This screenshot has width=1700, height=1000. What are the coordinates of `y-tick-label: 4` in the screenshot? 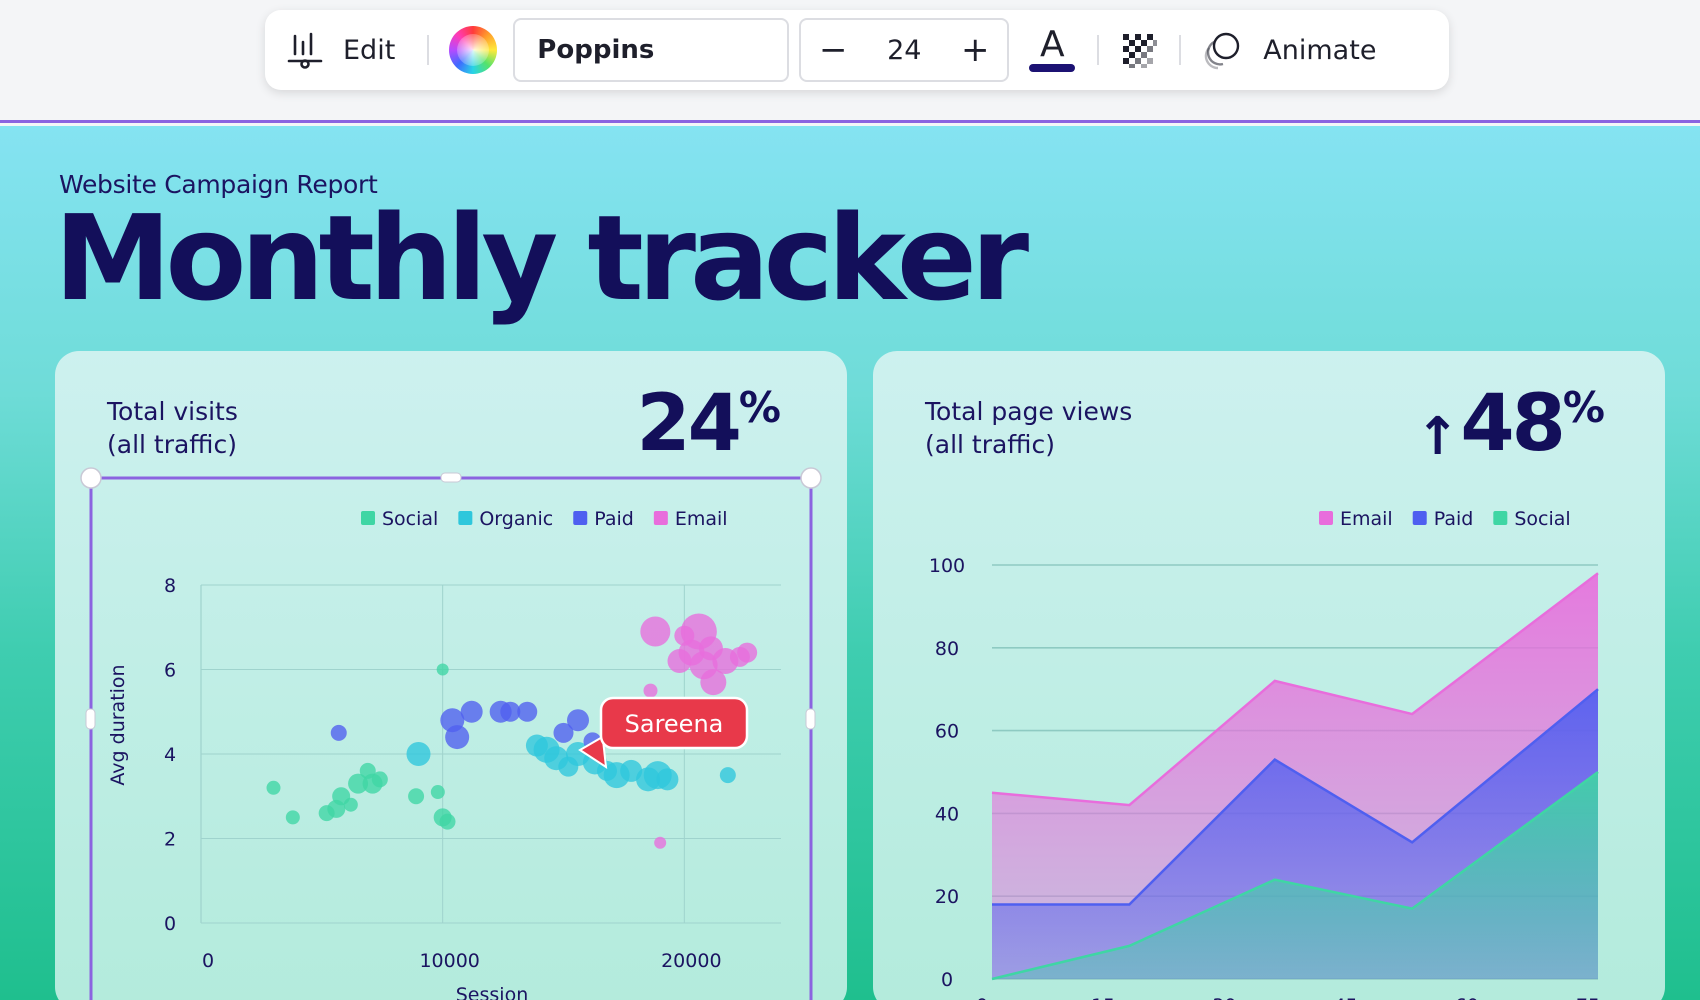 It's located at (170, 755).